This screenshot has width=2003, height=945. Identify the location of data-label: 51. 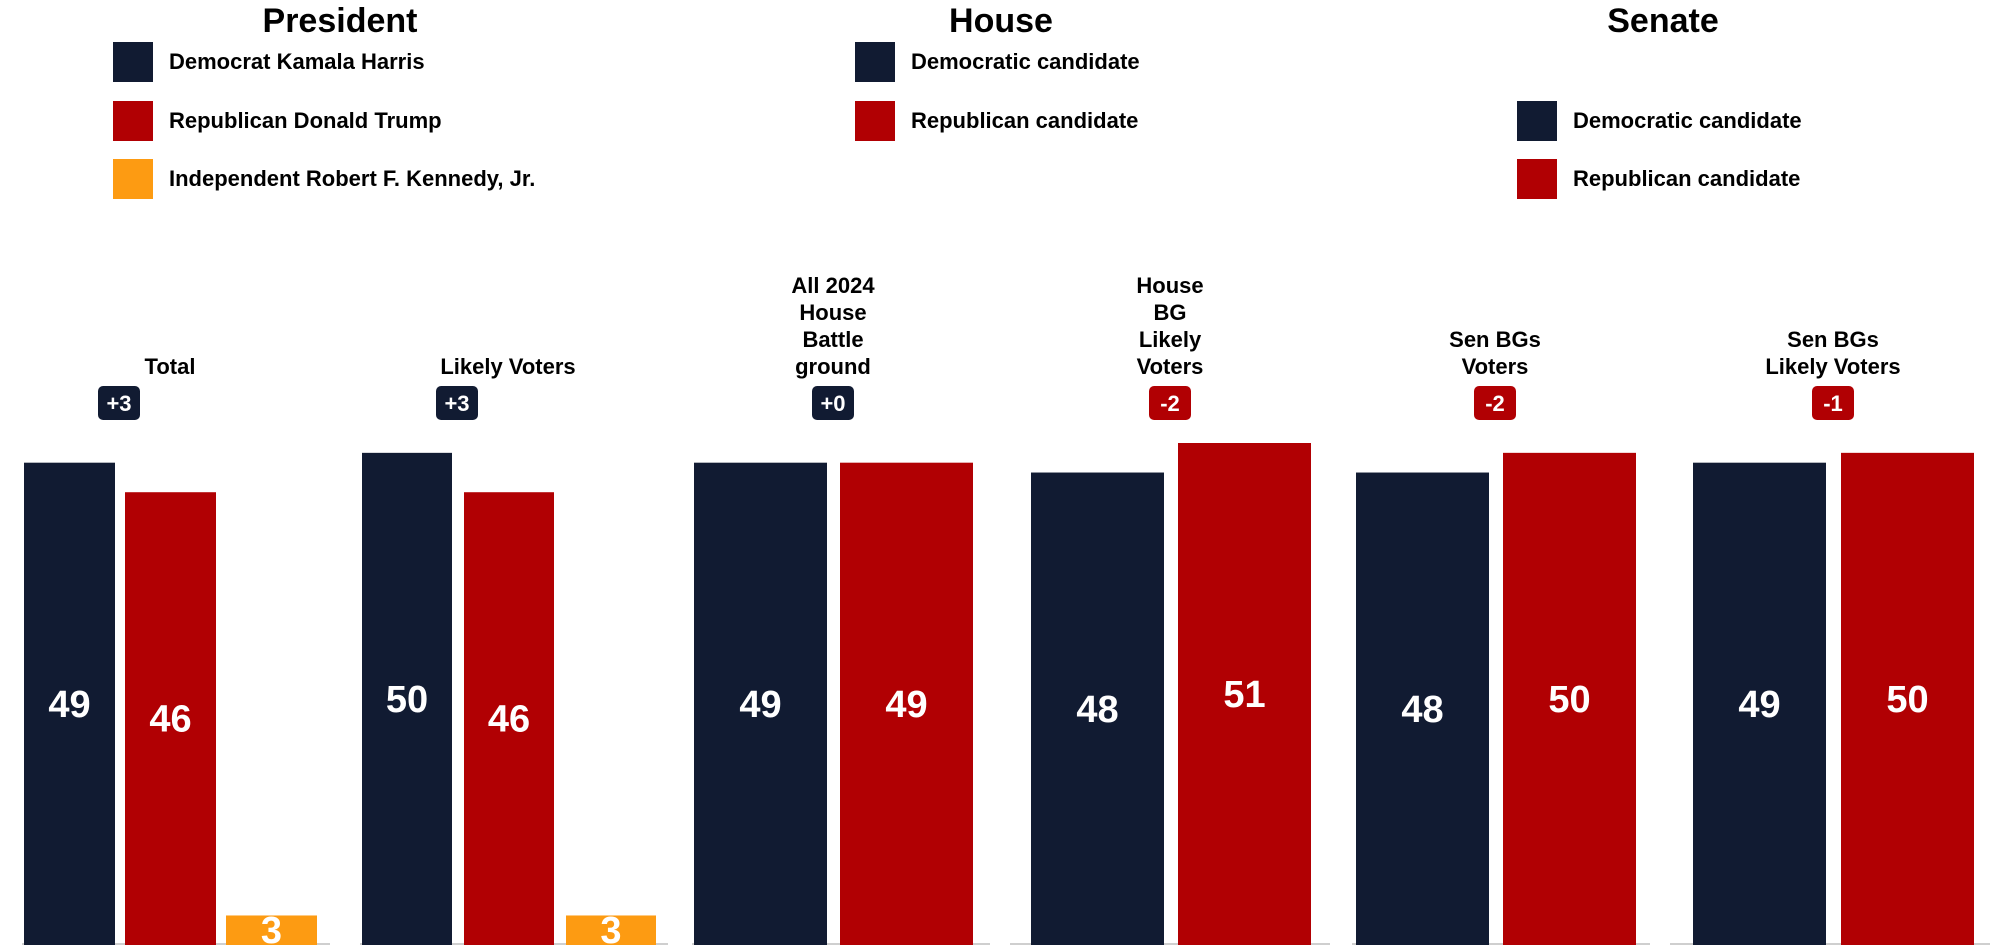
(1244, 695).